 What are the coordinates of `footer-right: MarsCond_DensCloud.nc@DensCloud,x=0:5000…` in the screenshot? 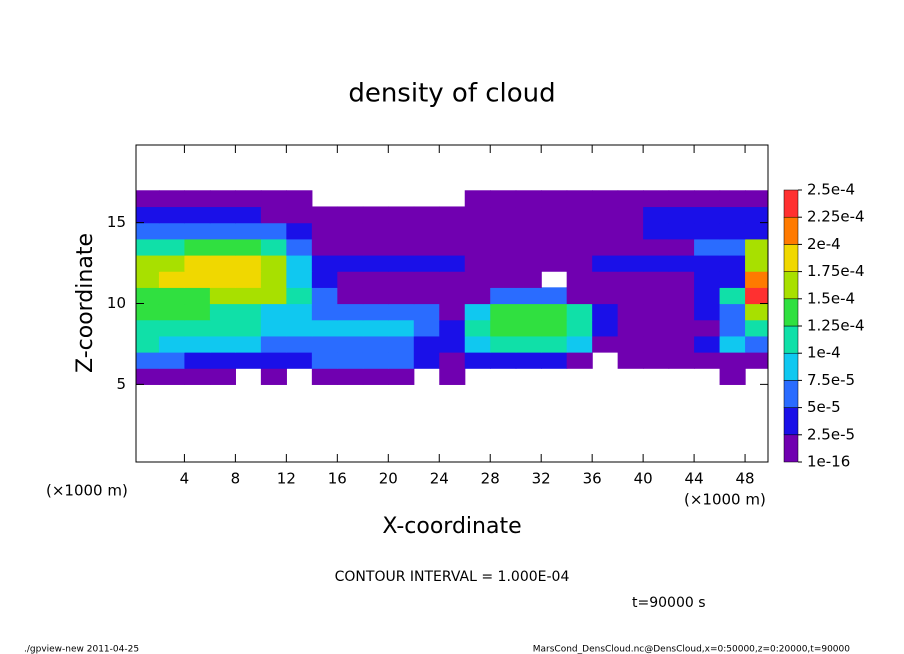 It's located at (691, 649).